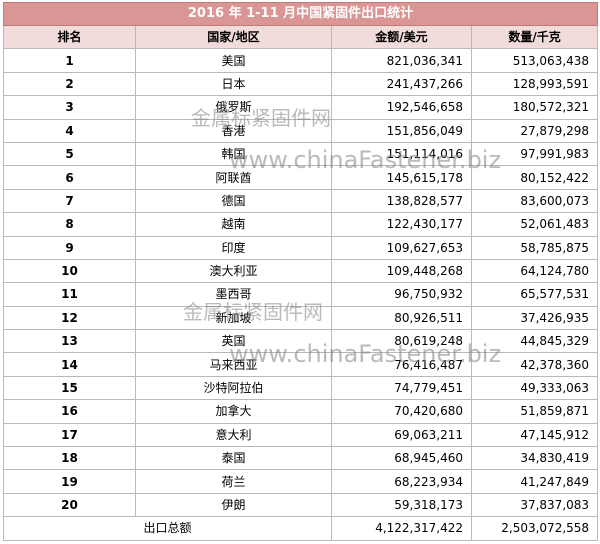 The width and height of the screenshot is (600, 544). I want to click on cell: 17, so click(69, 435).